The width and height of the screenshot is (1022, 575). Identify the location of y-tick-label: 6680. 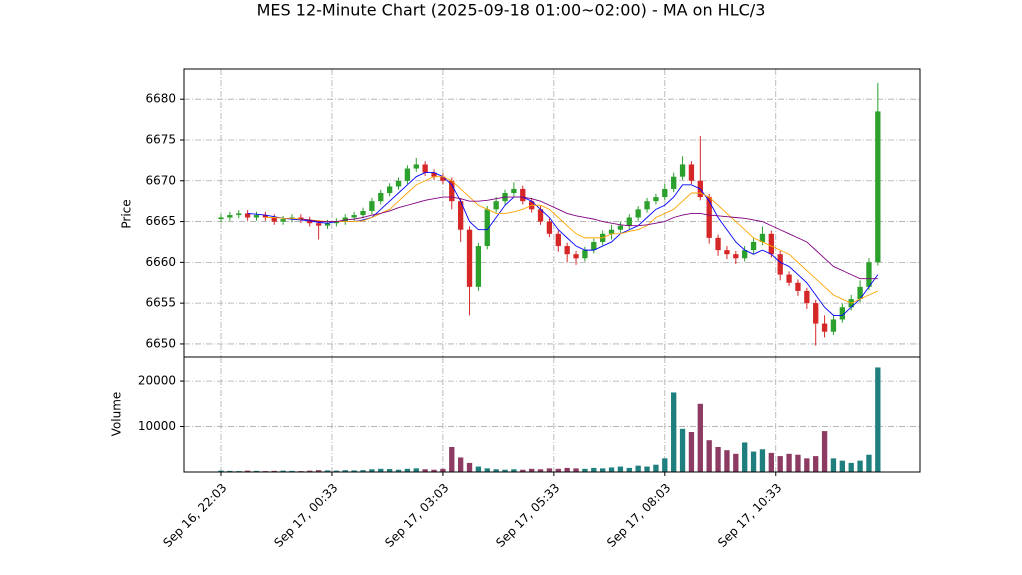
(160, 99).